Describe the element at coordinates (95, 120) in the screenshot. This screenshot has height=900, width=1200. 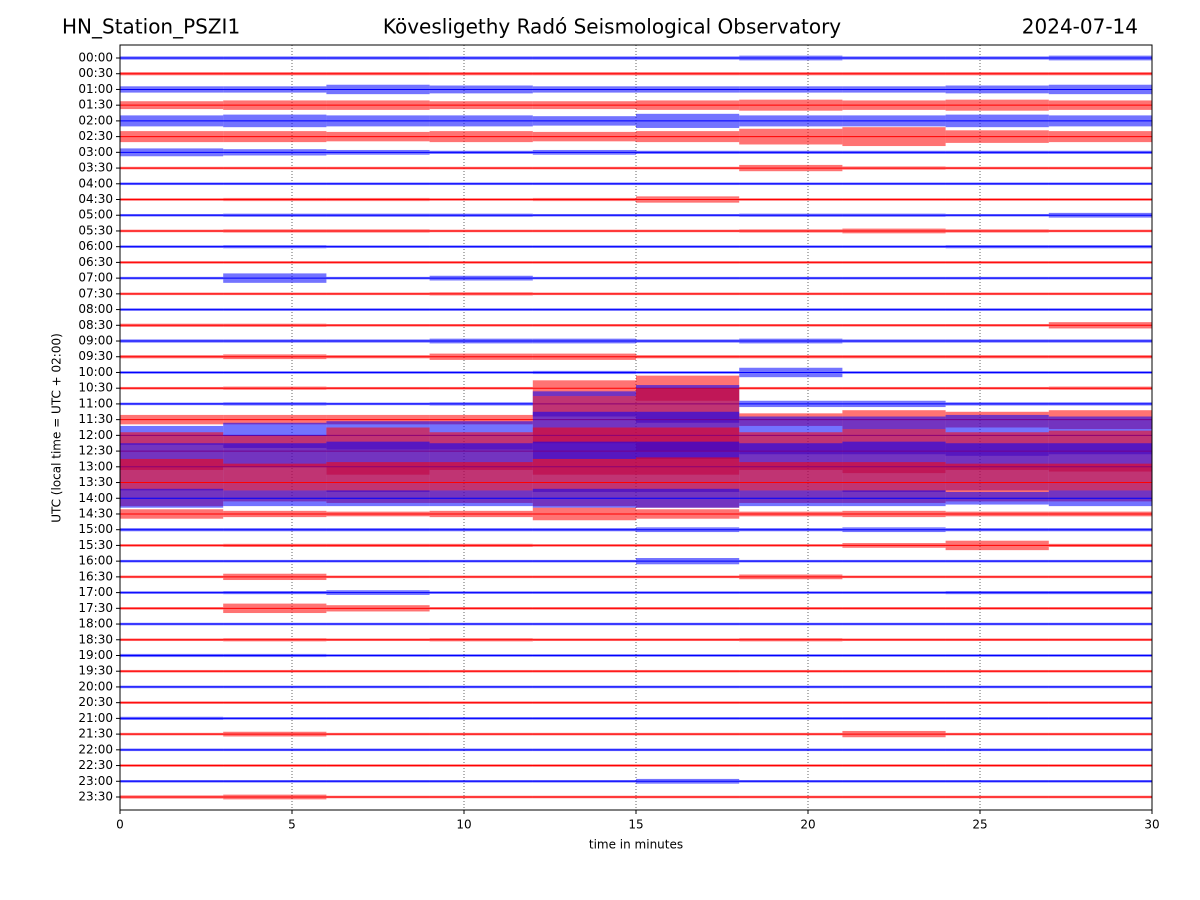
I see `y-tick-label: 02:00` at that location.